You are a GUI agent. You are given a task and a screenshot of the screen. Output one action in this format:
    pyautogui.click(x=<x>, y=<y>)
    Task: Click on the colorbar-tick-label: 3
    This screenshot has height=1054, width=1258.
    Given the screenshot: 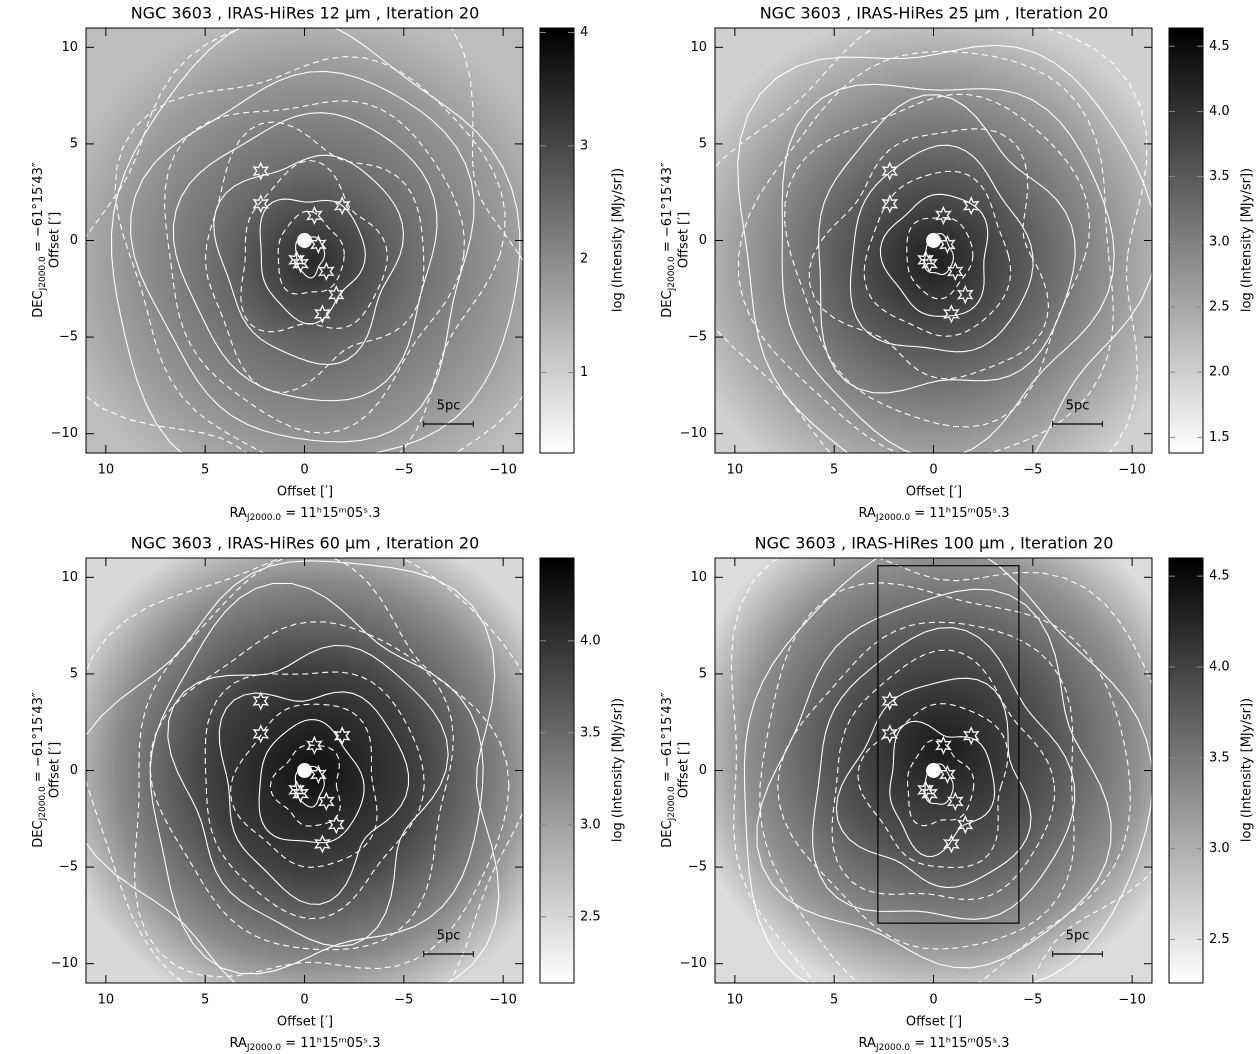 What is the action you would take?
    pyautogui.click(x=584, y=145)
    